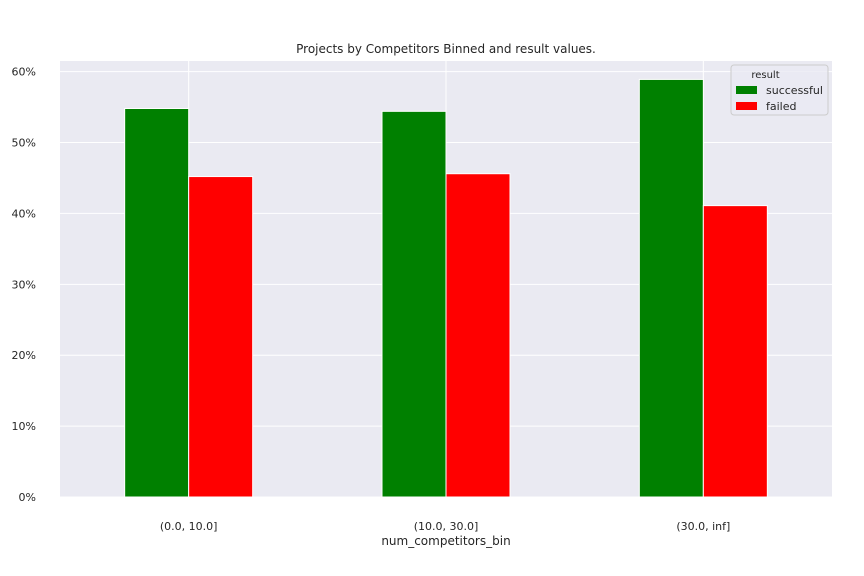 This screenshot has width=864, height=576. I want to click on legend-label-successful: successful, so click(794, 90).